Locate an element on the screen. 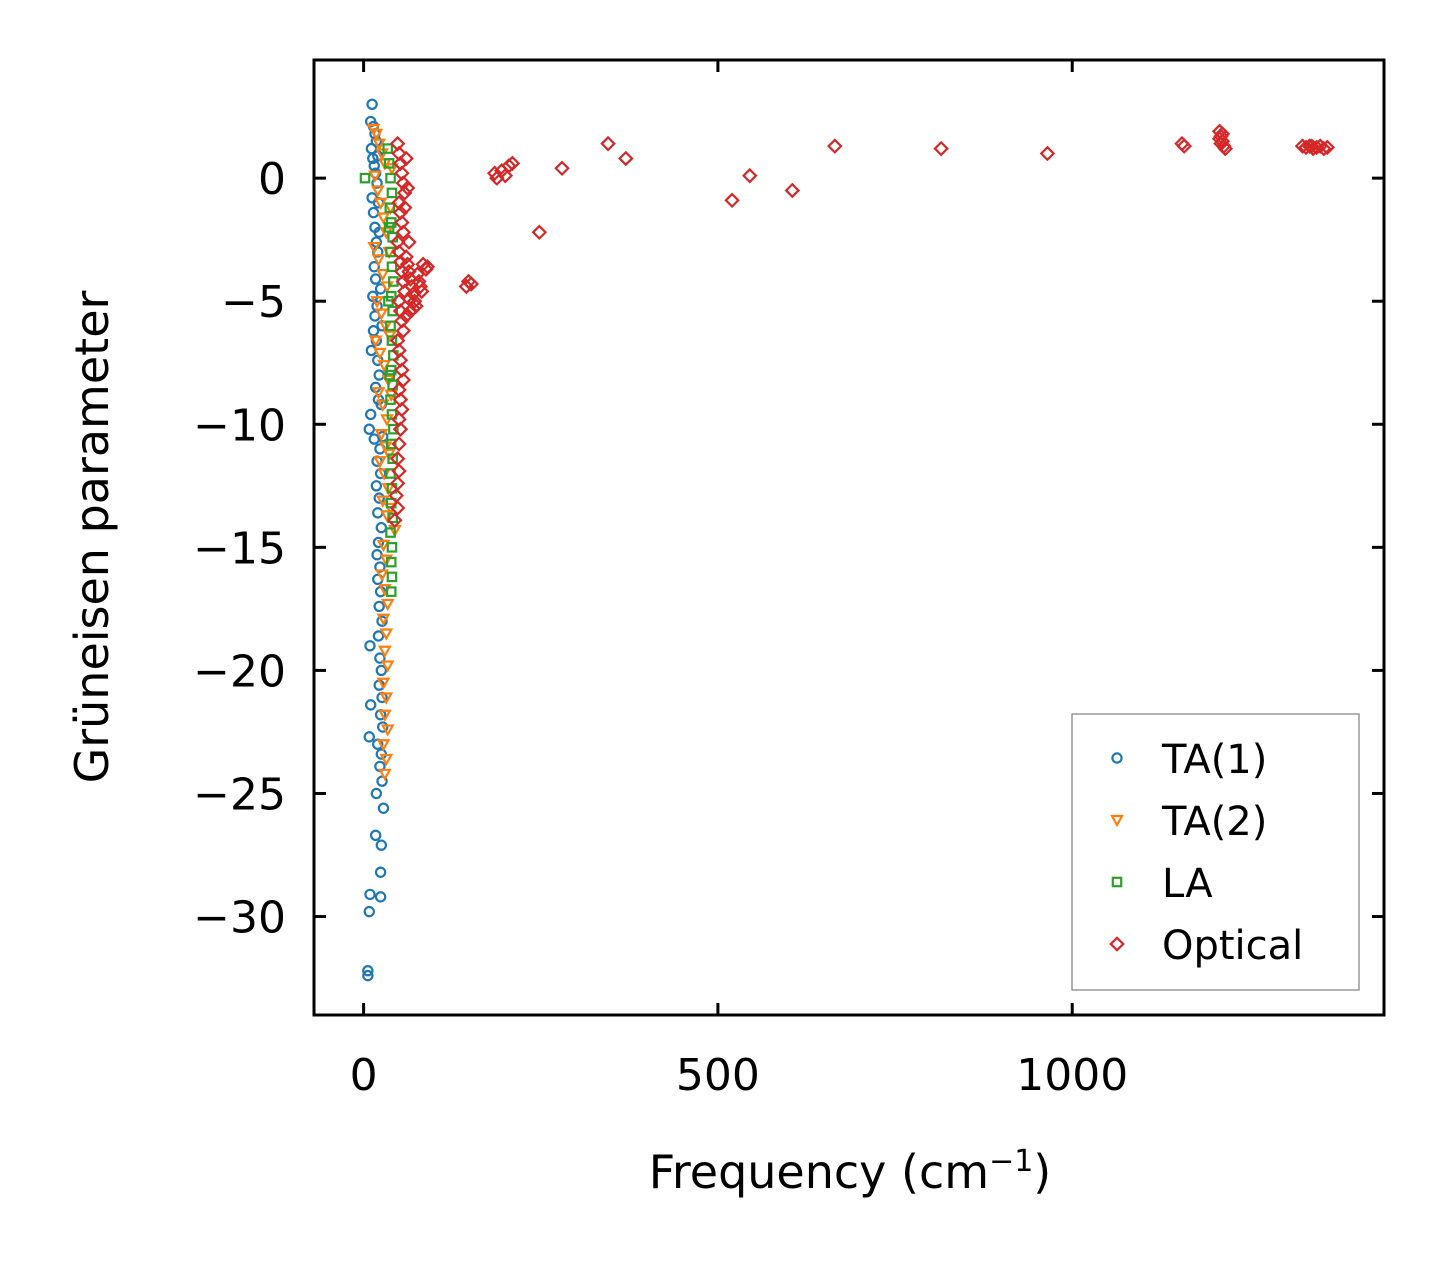  x-axis-label-sup: −1 is located at coordinates (1011, 1161).